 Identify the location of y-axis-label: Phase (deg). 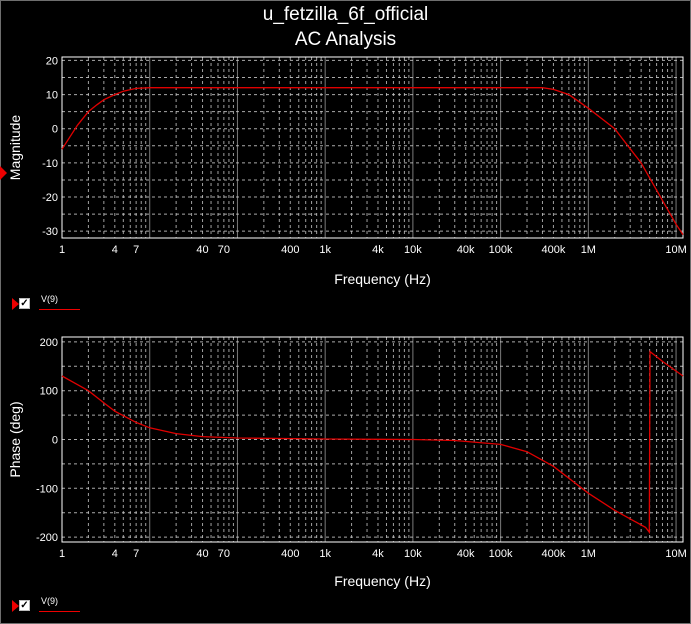
(15, 439).